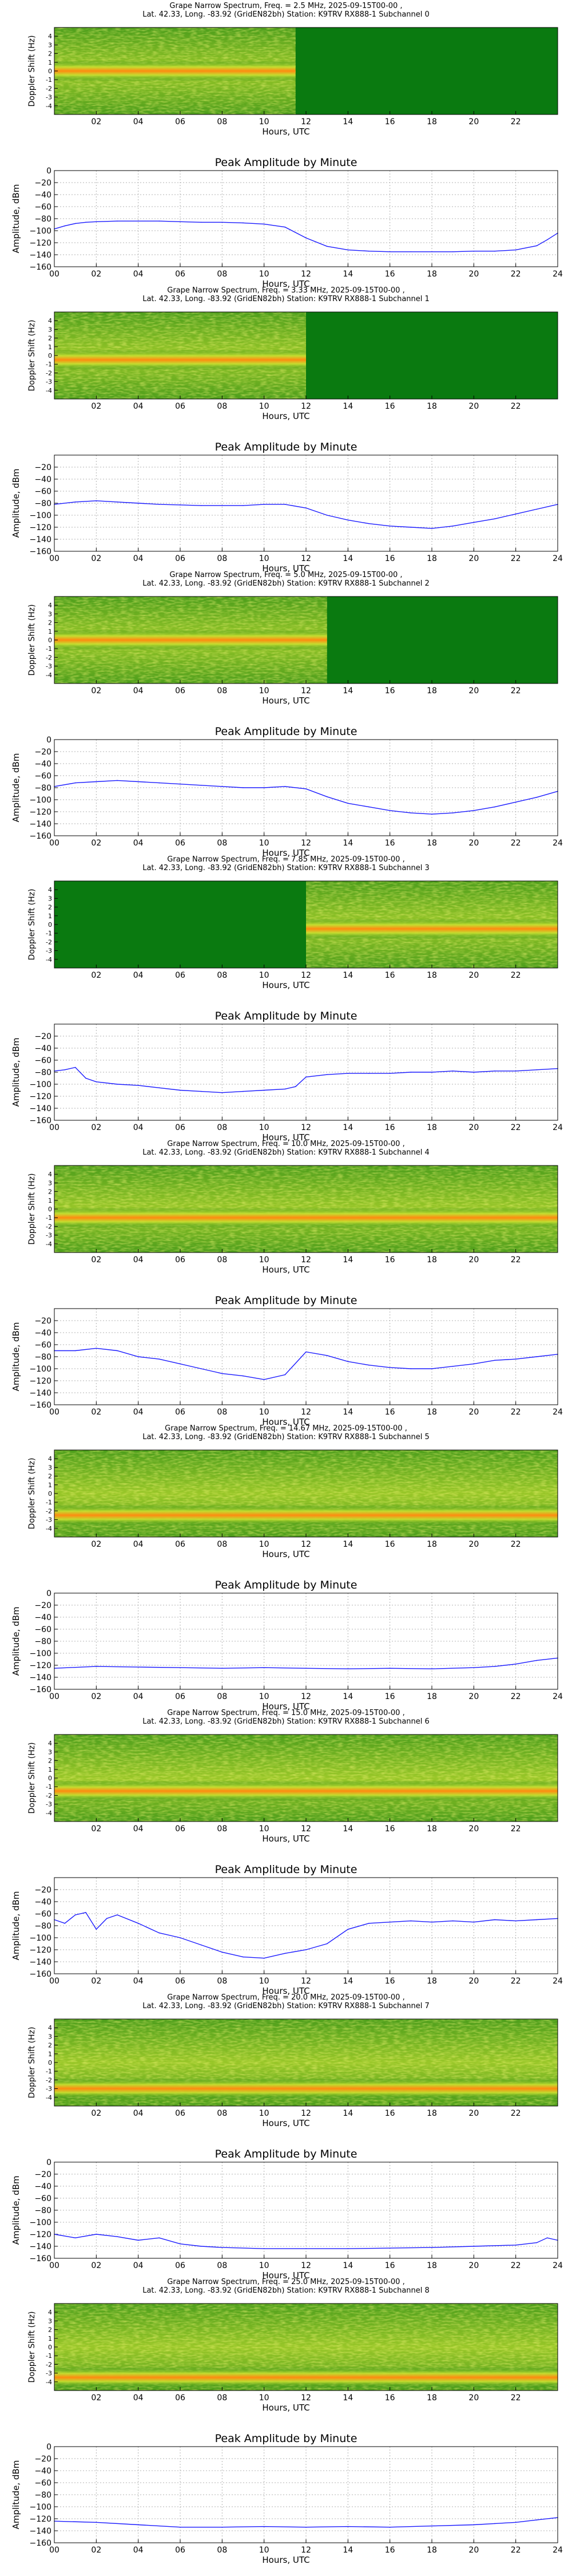 This screenshot has width=572, height=2576. Describe the element at coordinates (96, 558) in the screenshot. I see `amplitude-xtick-label: 02` at that location.